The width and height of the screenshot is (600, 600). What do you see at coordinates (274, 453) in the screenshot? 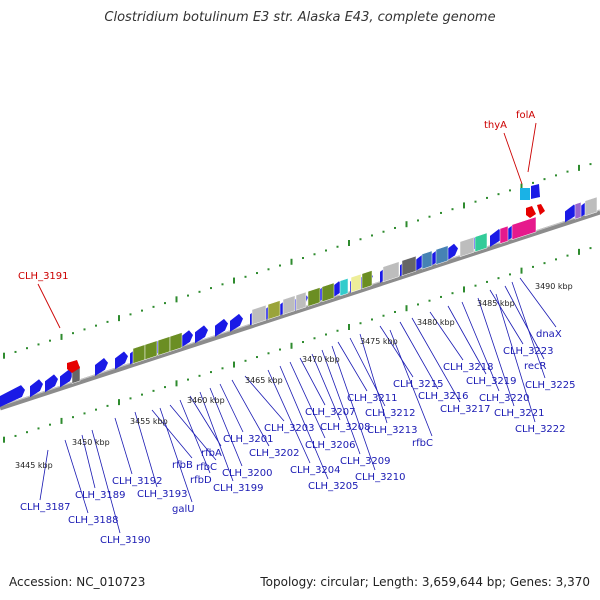
I see `gene-label: CLH_3202` at bounding box center [274, 453].